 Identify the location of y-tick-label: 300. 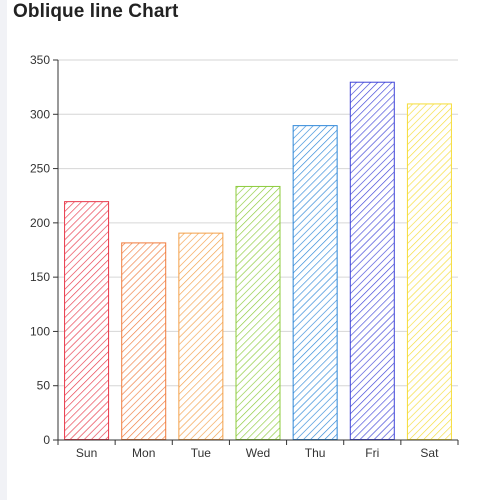
(40, 114).